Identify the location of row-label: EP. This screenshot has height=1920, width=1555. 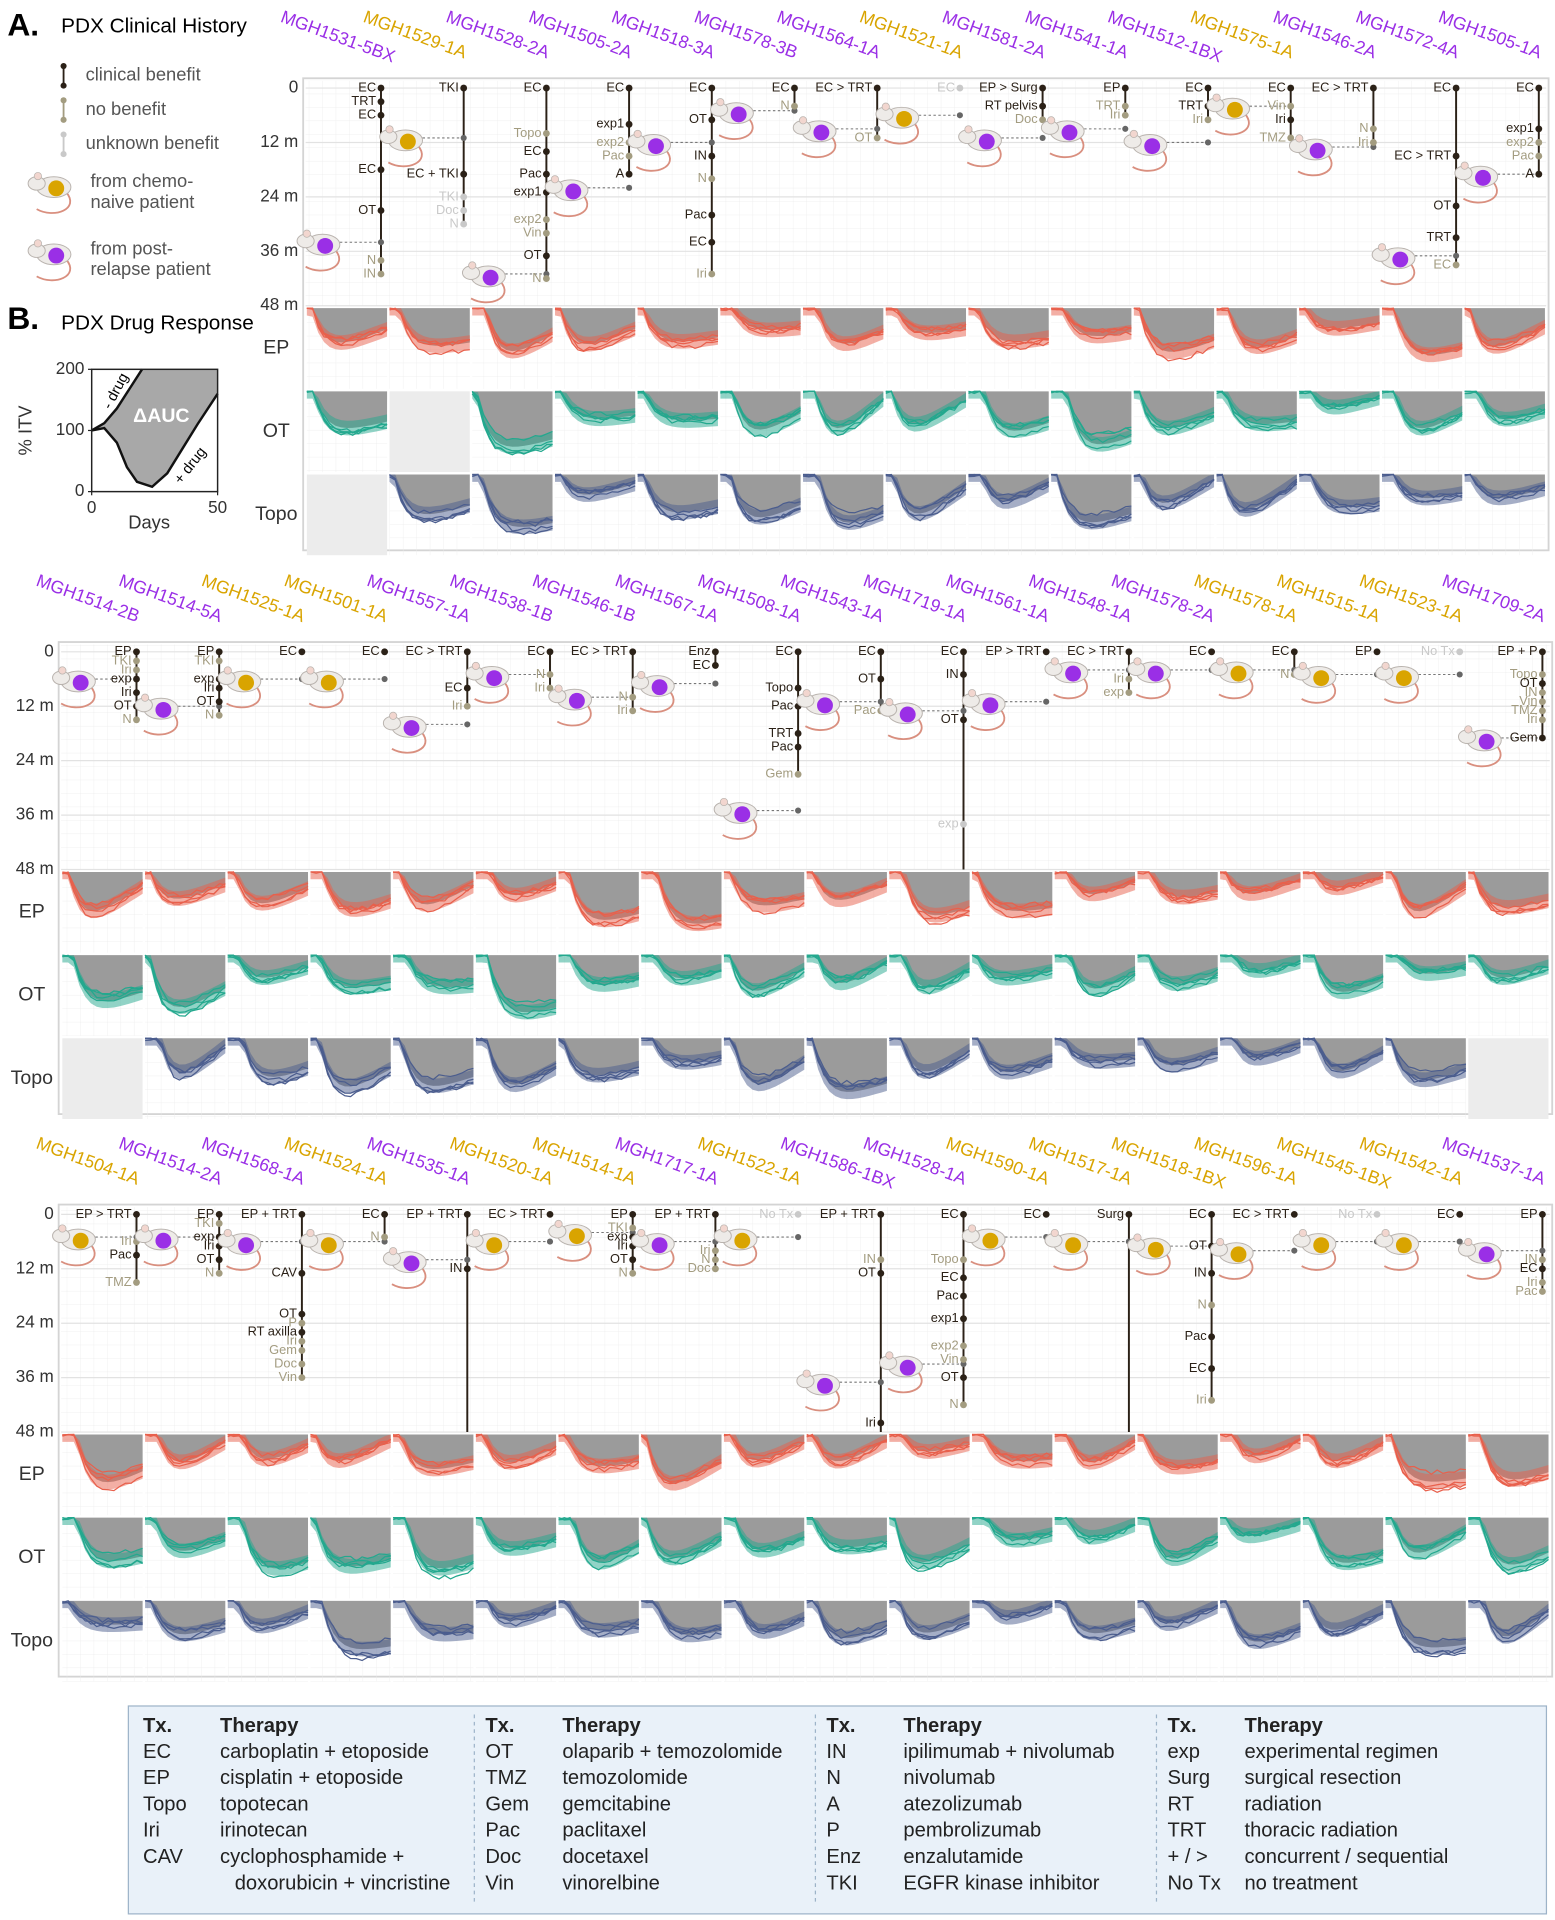
(32, 1474).